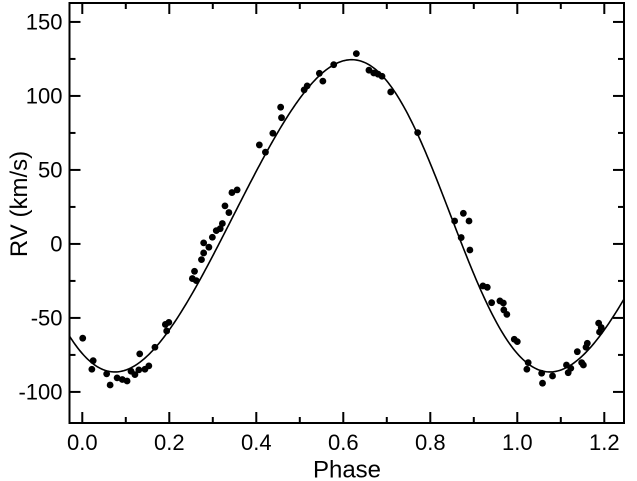 Image resolution: width=637 pixels, height=481 pixels. What do you see at coordinates (604, 442) in the screenshot?
I see `x-tick-label: 1.2` at bounding box center [604, 442].